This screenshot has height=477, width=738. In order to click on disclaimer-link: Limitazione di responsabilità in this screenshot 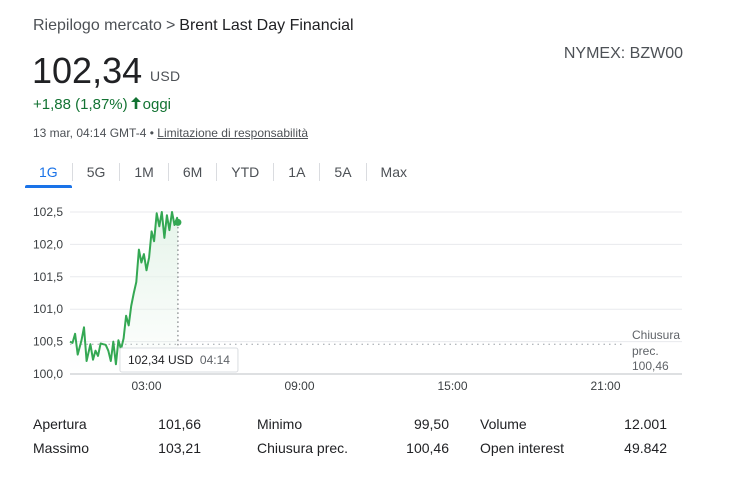, I will do `click(233, 133)`.